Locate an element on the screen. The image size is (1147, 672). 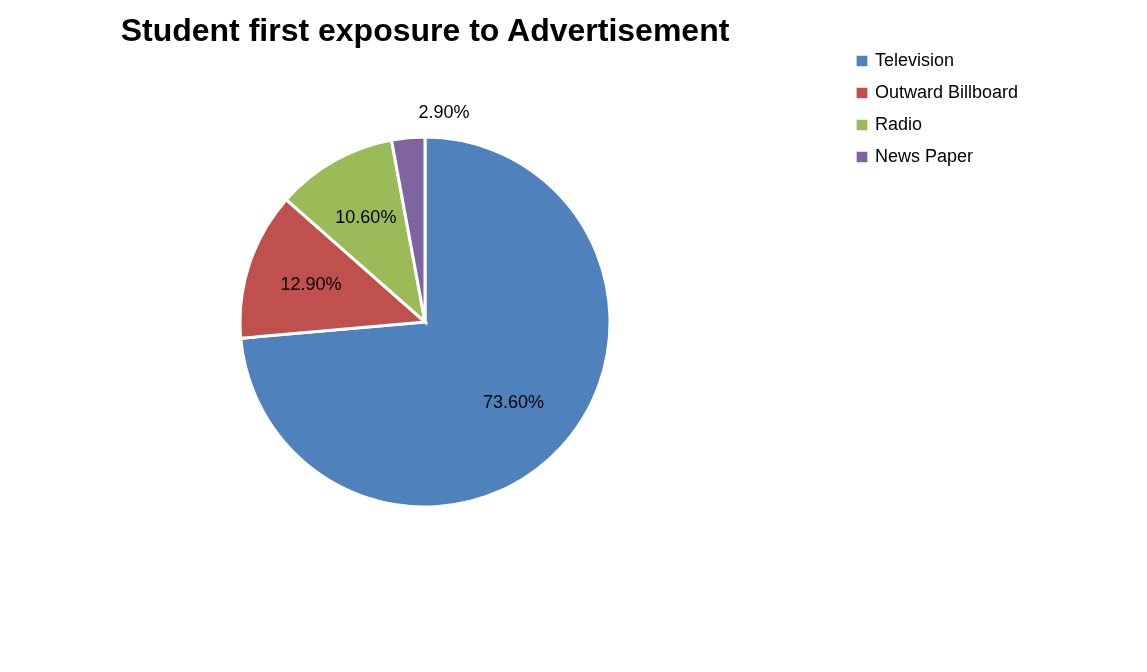
data-label: 2.90% is located at coordinates (444, 111).